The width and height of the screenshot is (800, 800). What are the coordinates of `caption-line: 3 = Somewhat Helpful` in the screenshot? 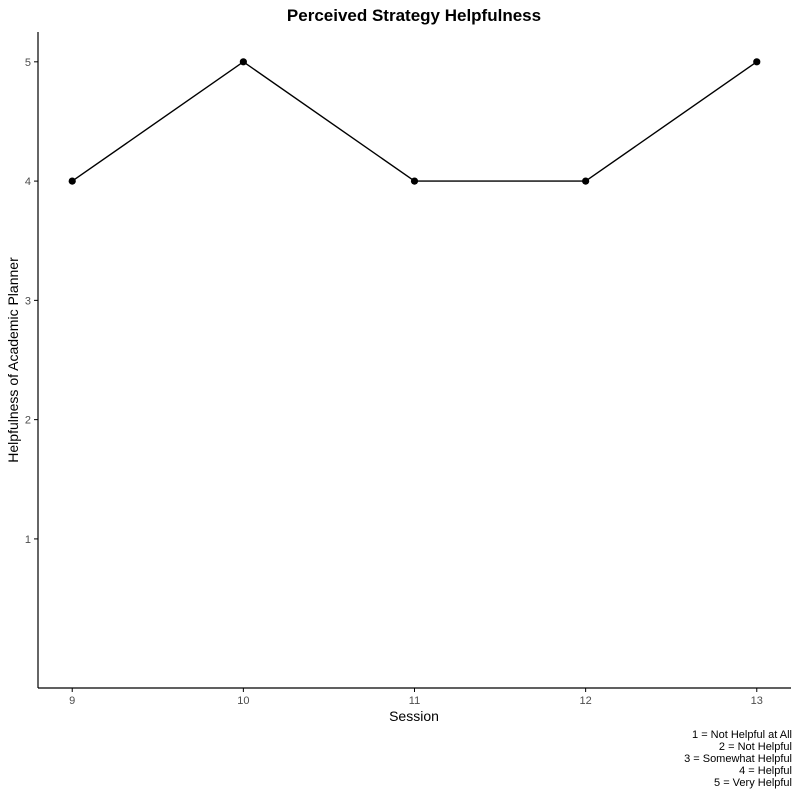 It's located at (738, 759).